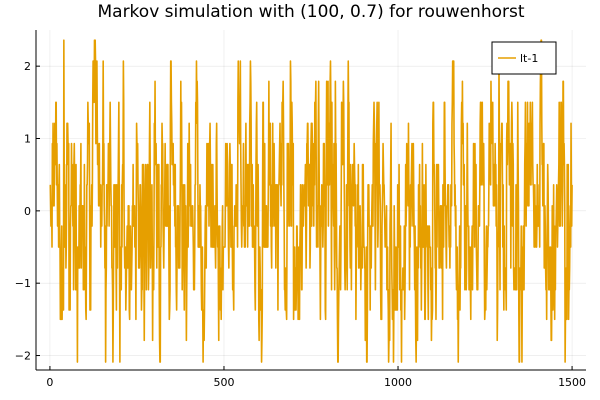  I want to click on x-tick-label: 1000, so click(398, 382).